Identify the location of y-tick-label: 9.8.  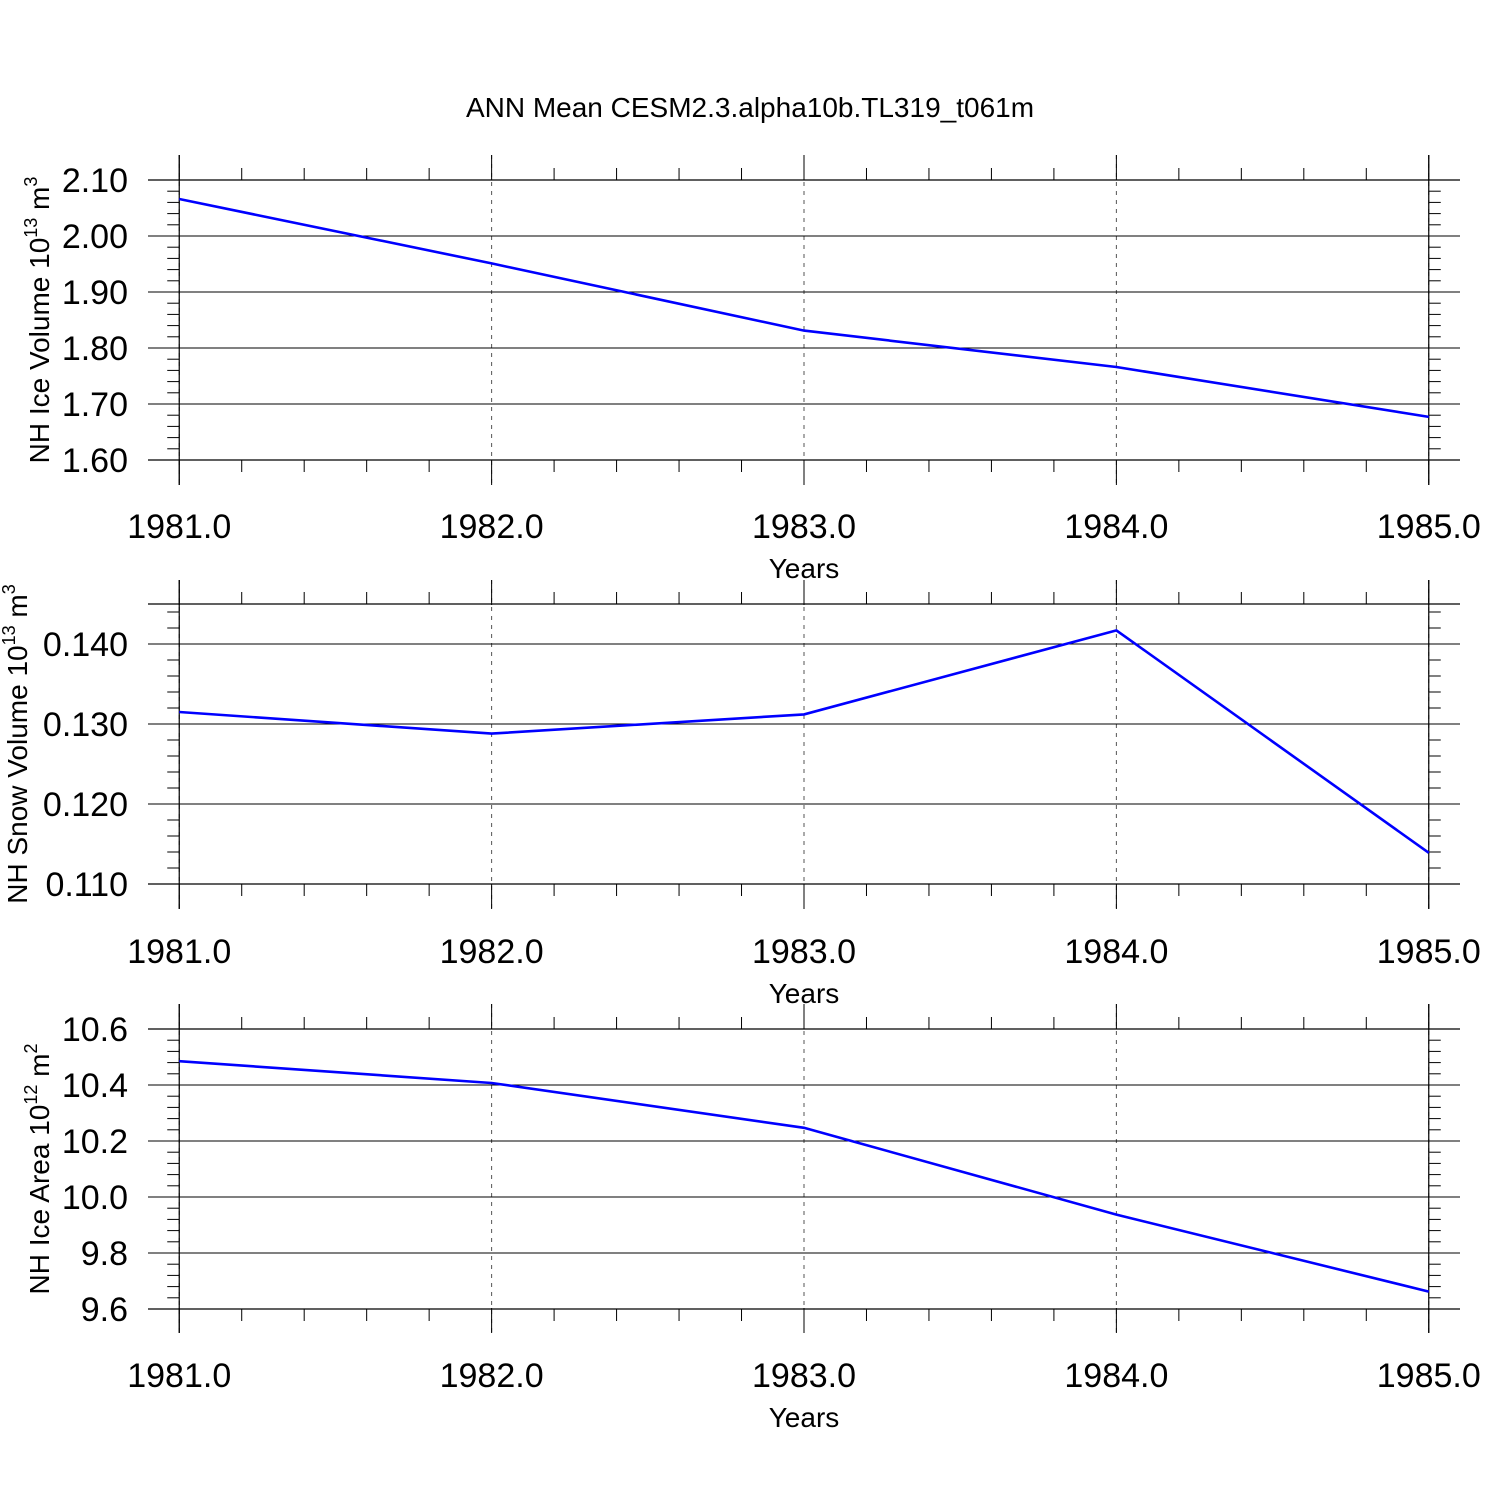
(104, 1254).